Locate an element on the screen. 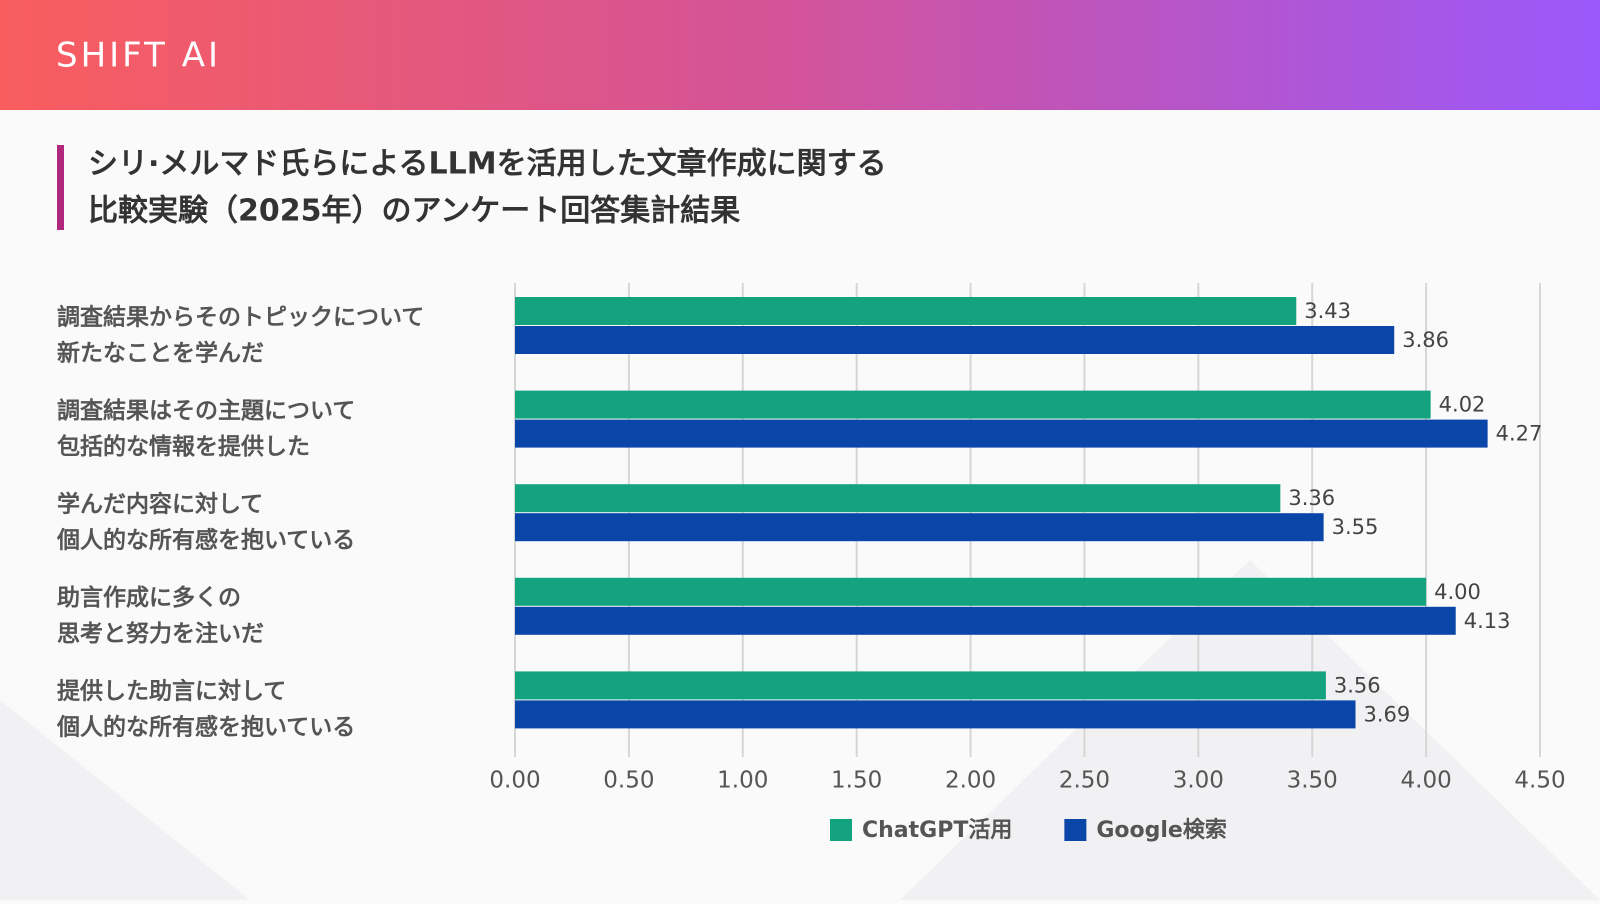  y-tick-label: 提供した助言に対して is located at coordinates (171, 691).